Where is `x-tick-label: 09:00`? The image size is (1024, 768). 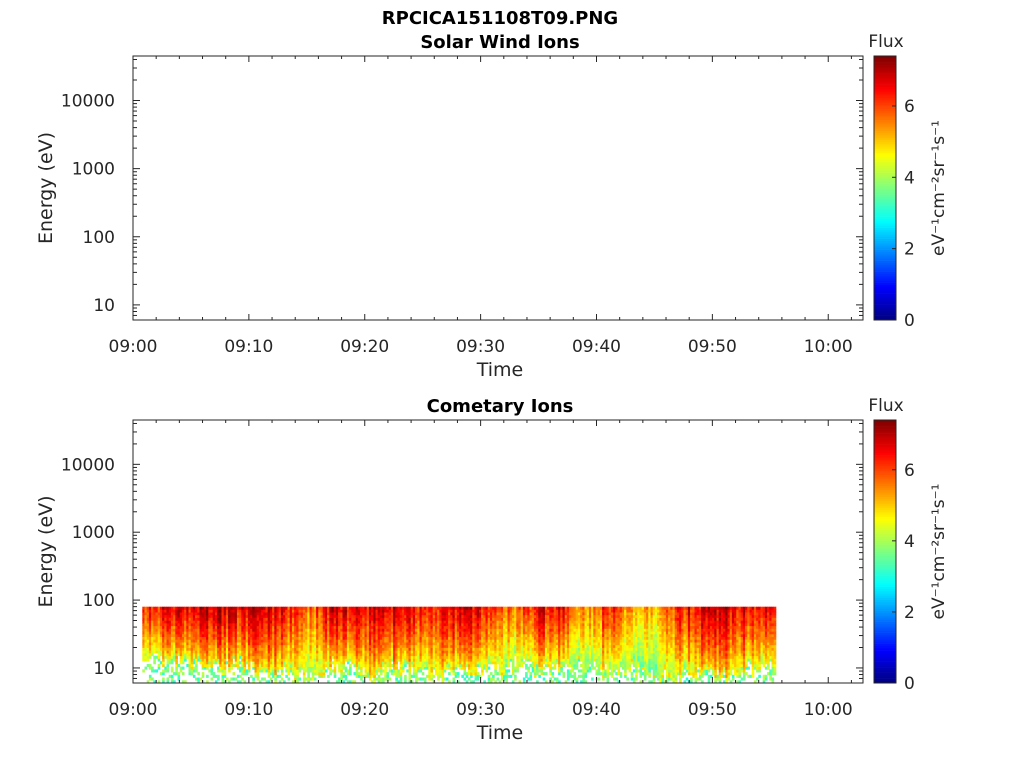 x-tick-label: 09:00 is located at coordinates (133, 347).